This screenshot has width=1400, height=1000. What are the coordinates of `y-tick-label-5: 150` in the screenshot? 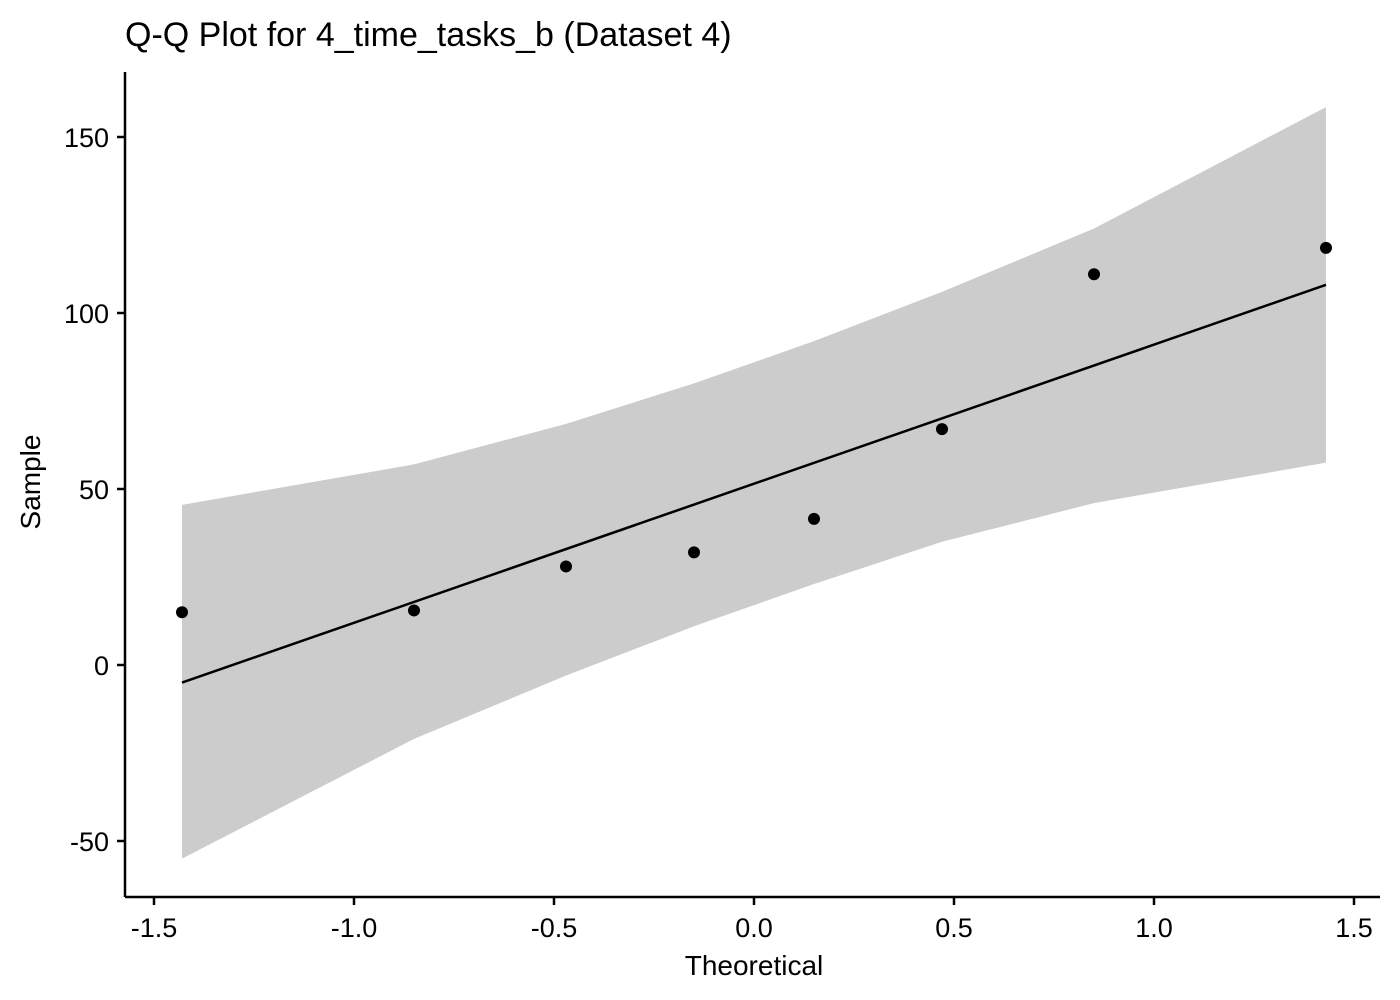 It's located at (86, 138).